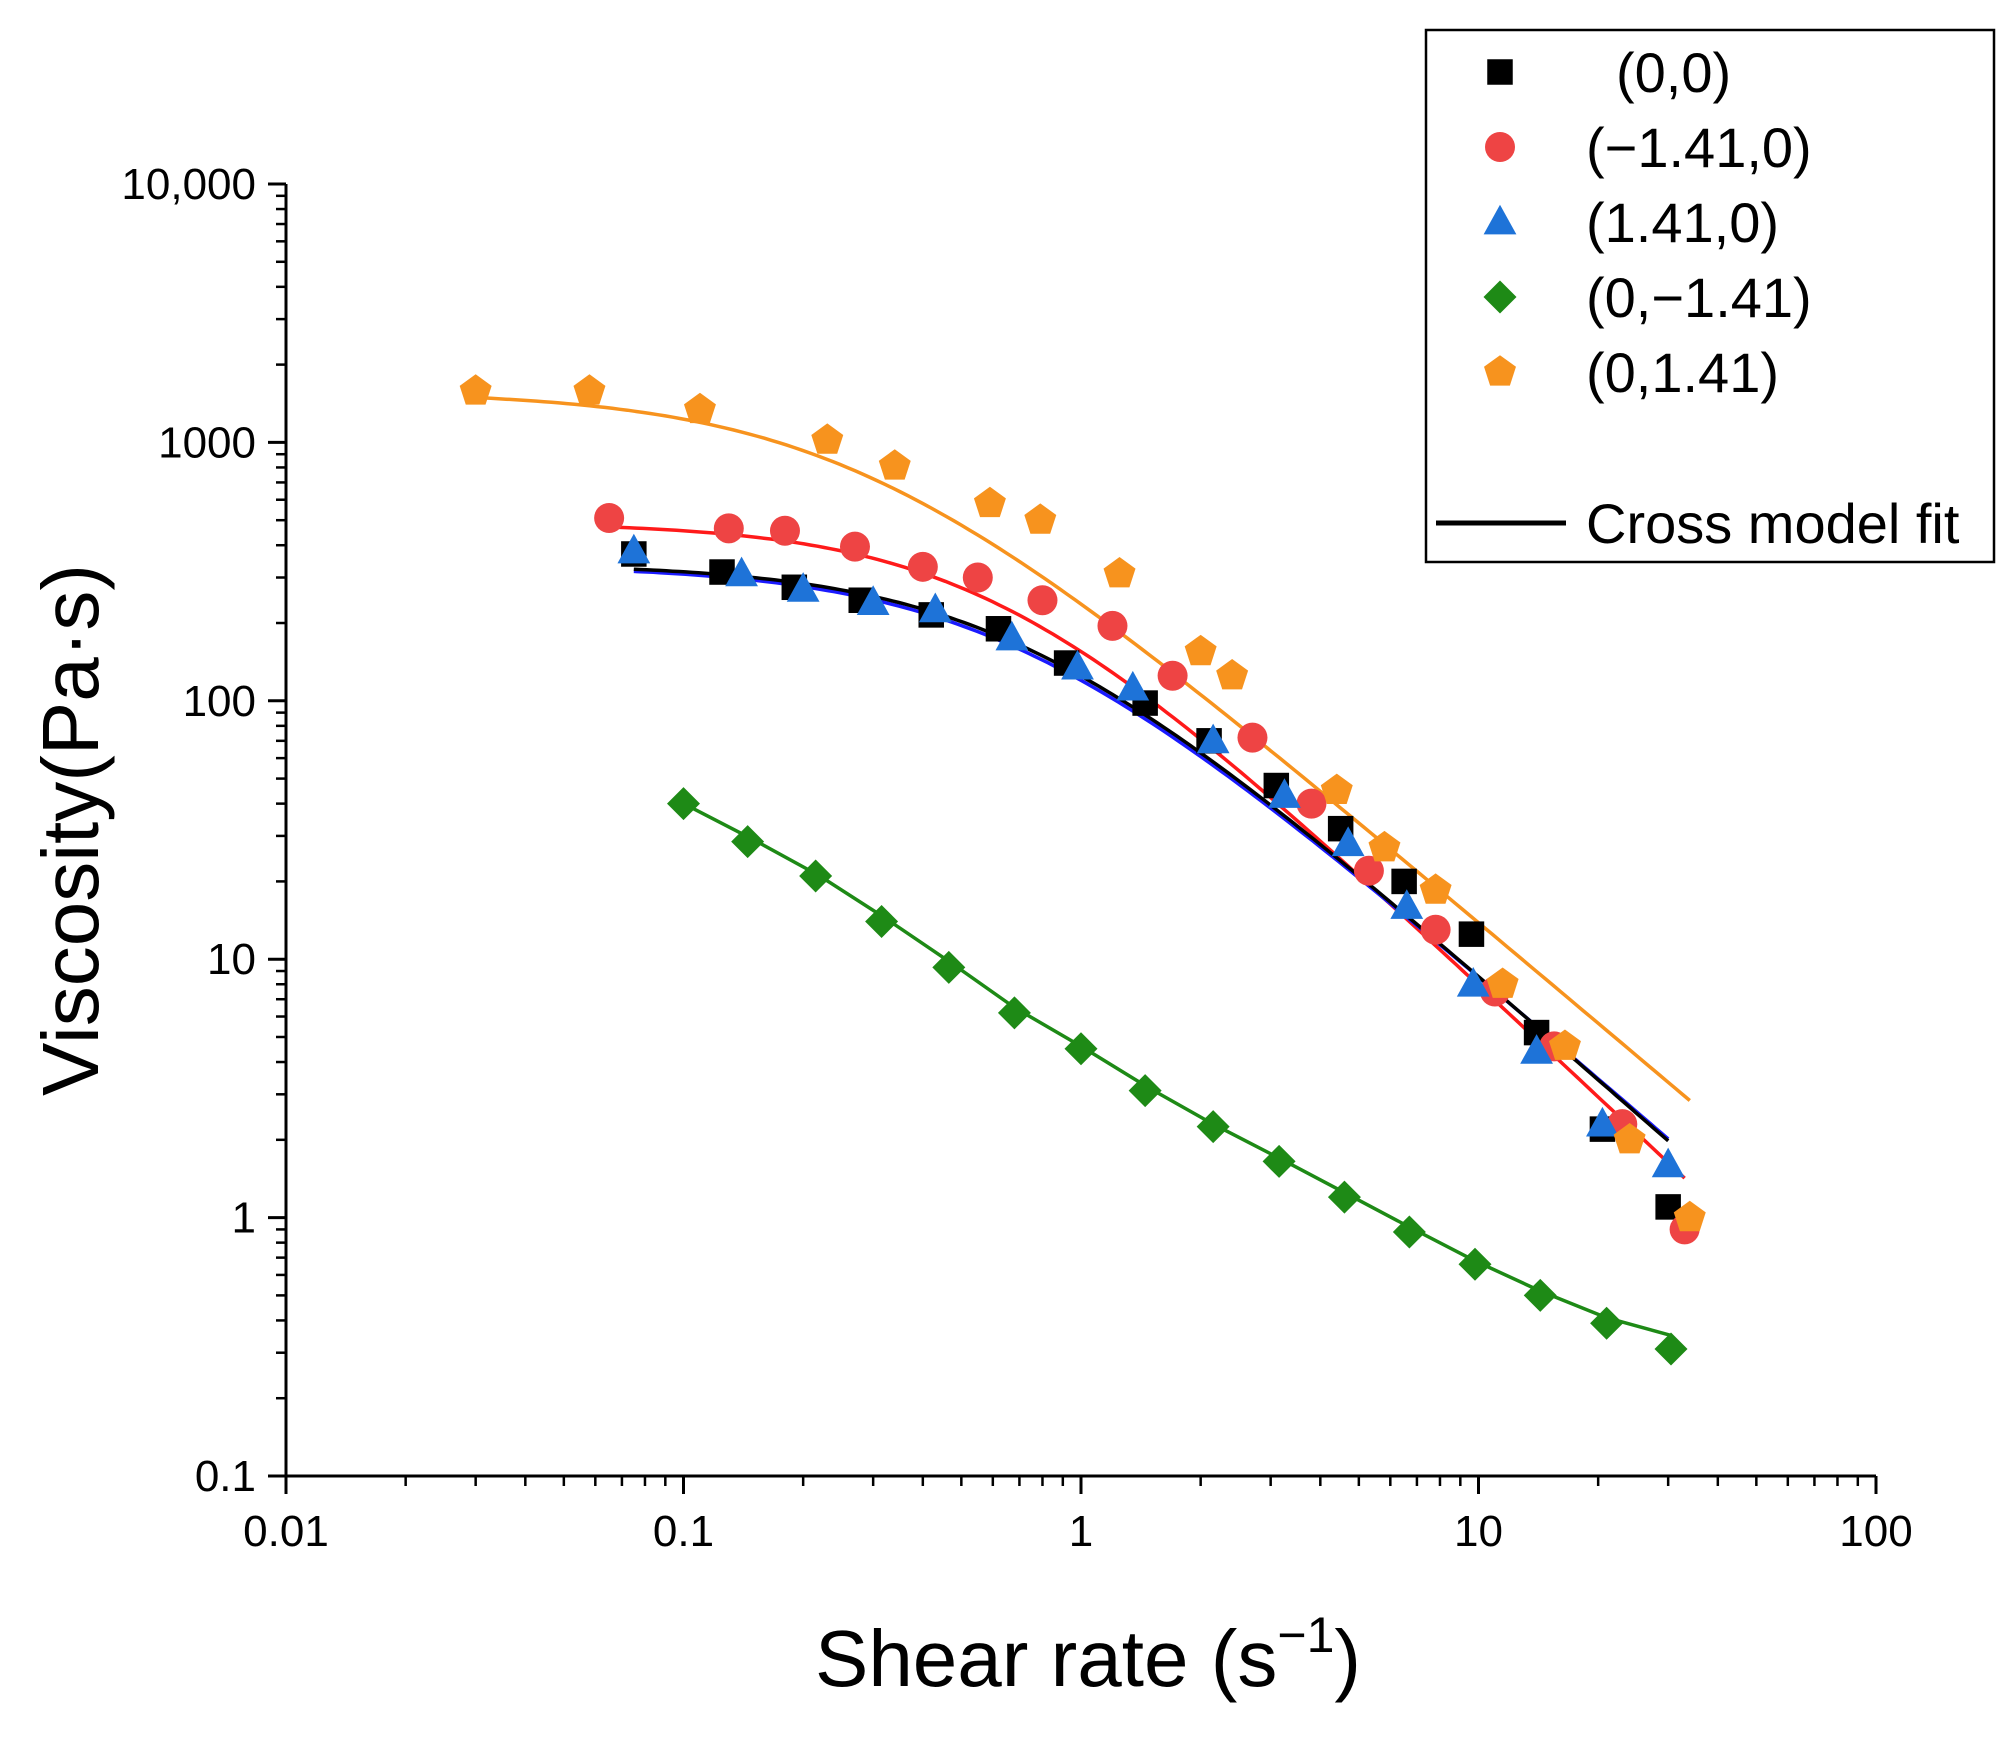 This screenshot has height=1740, width=2012. What do you see at coordinates (1081, 1531) in the screenshot?
I see `x-tick-label: 1` at bounding box center [1081, 1531].